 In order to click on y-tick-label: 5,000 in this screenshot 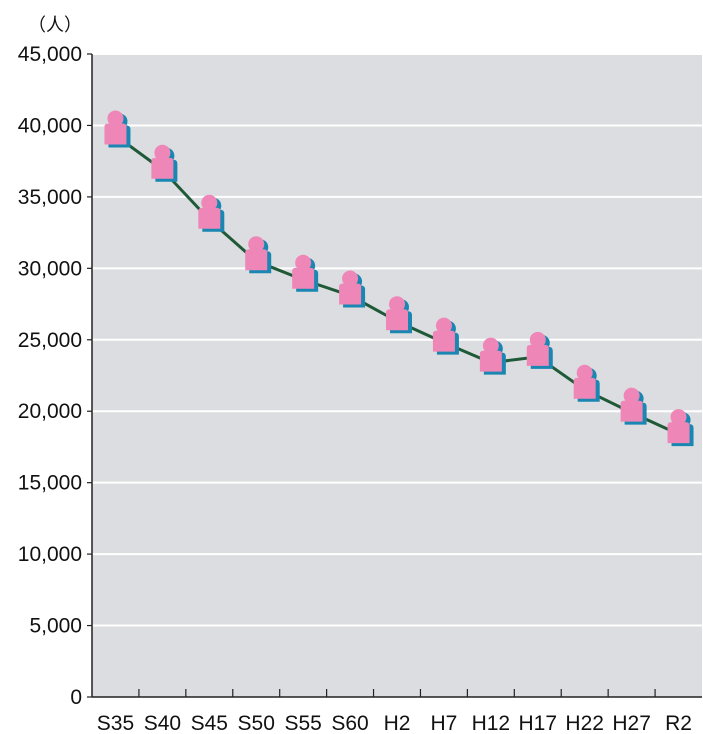, I will do `click(55, 626)`.